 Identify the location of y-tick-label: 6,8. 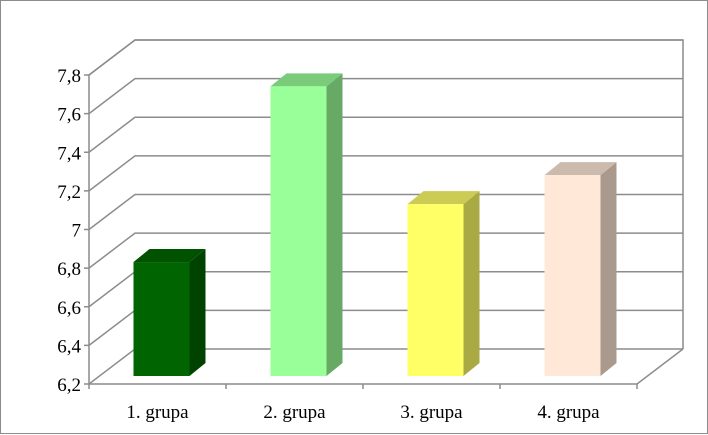
(69, 269).